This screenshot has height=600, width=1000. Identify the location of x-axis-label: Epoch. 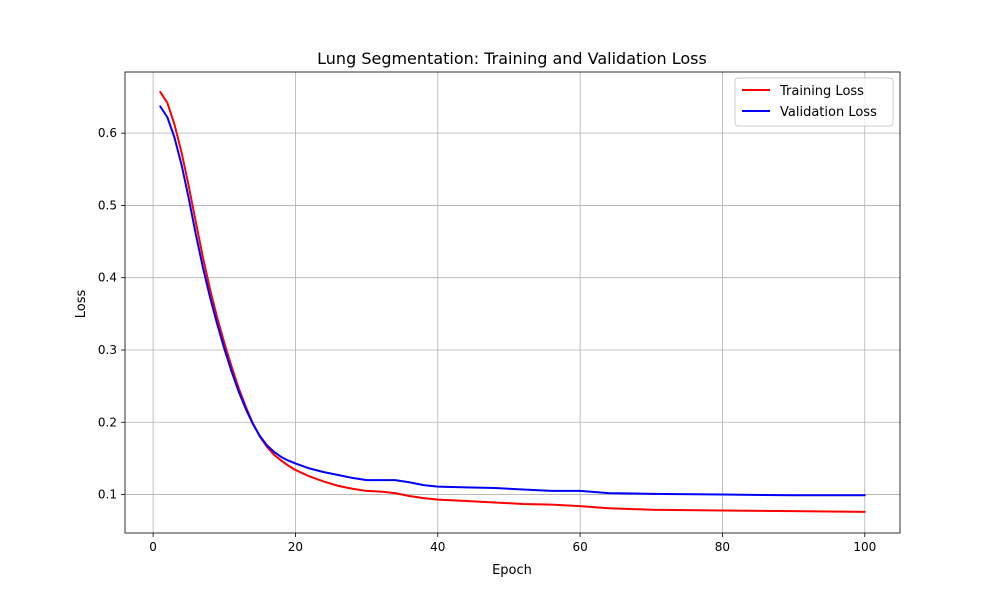
(512, 570).